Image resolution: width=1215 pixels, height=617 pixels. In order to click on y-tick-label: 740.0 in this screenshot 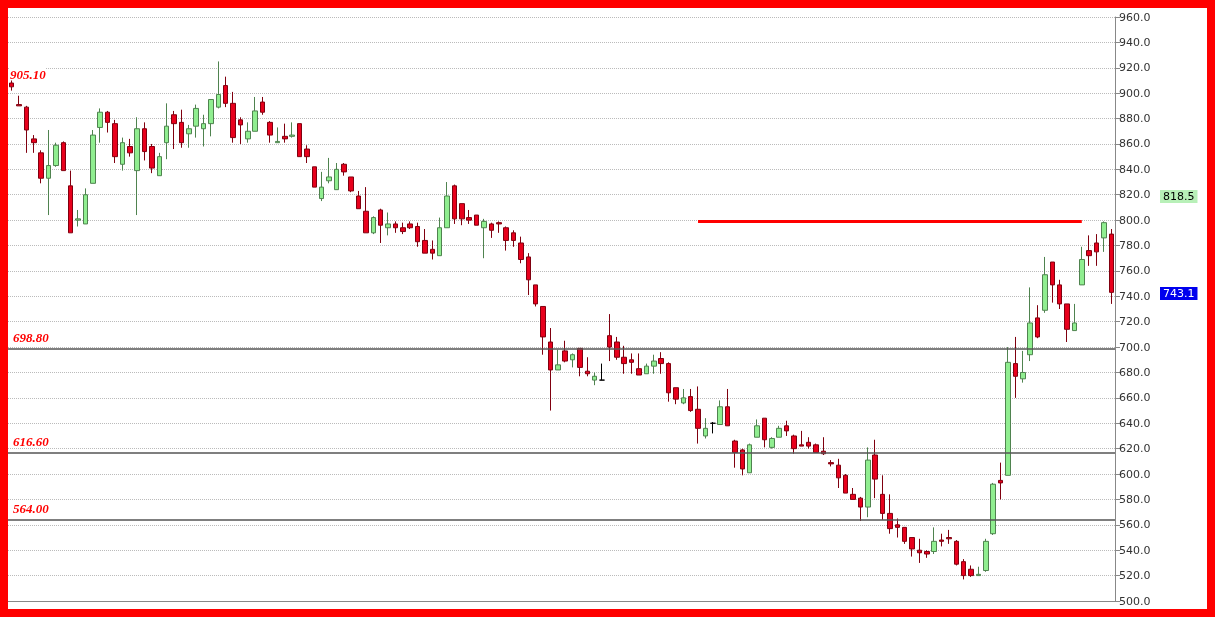, I will do `click(1135, 296)`.